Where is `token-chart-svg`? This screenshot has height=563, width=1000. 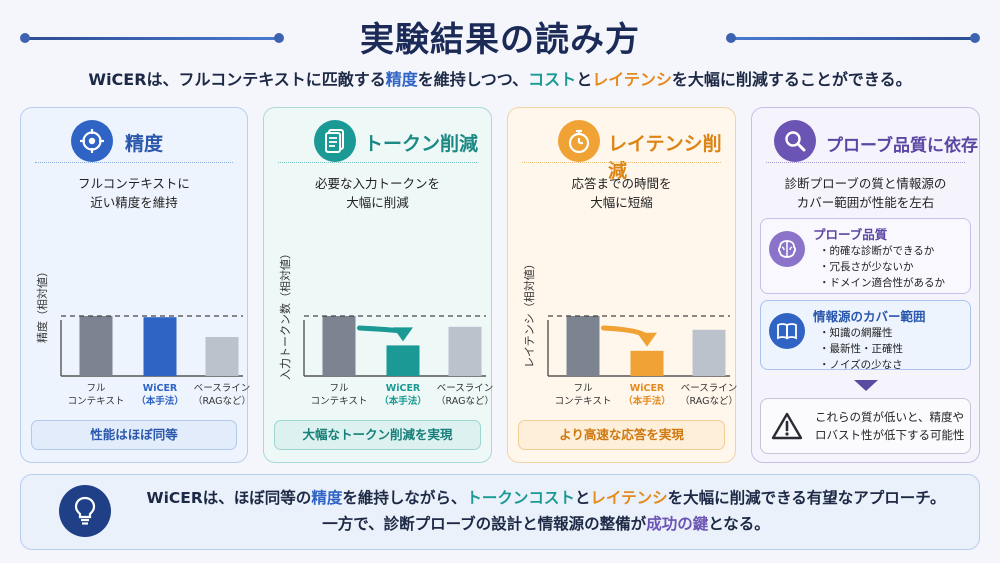
token-chart-svg is located at coordinates (394, 346).